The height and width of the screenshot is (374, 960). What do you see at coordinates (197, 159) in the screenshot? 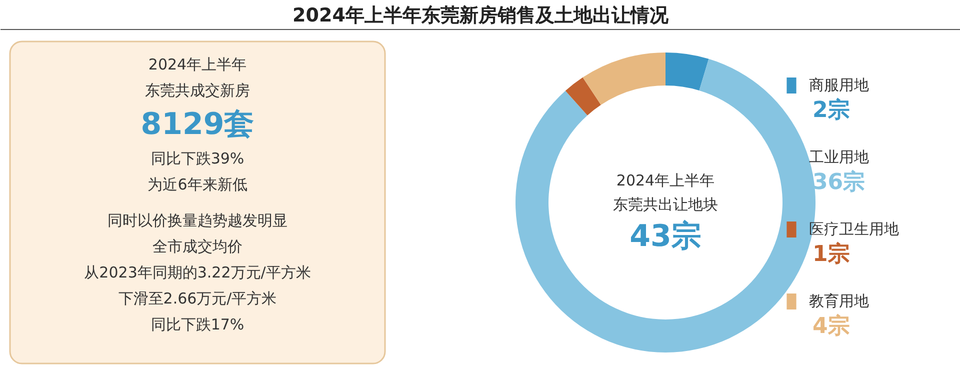
I see `text: 同比下跌39%` at bounding box center [197, 159].